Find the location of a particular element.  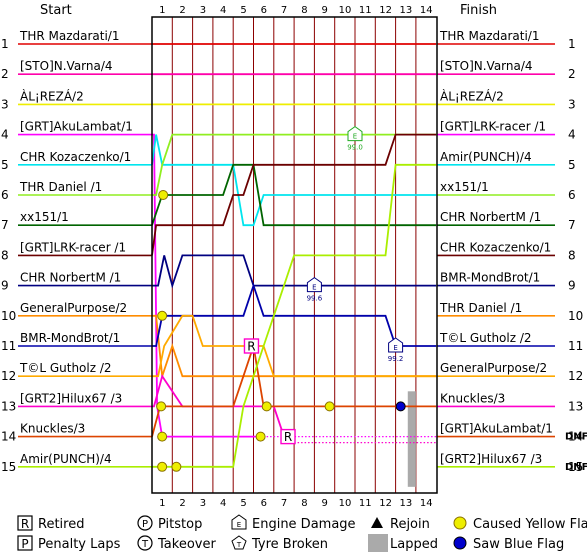

engine-damage-icon is located at coordinates (239, 522).